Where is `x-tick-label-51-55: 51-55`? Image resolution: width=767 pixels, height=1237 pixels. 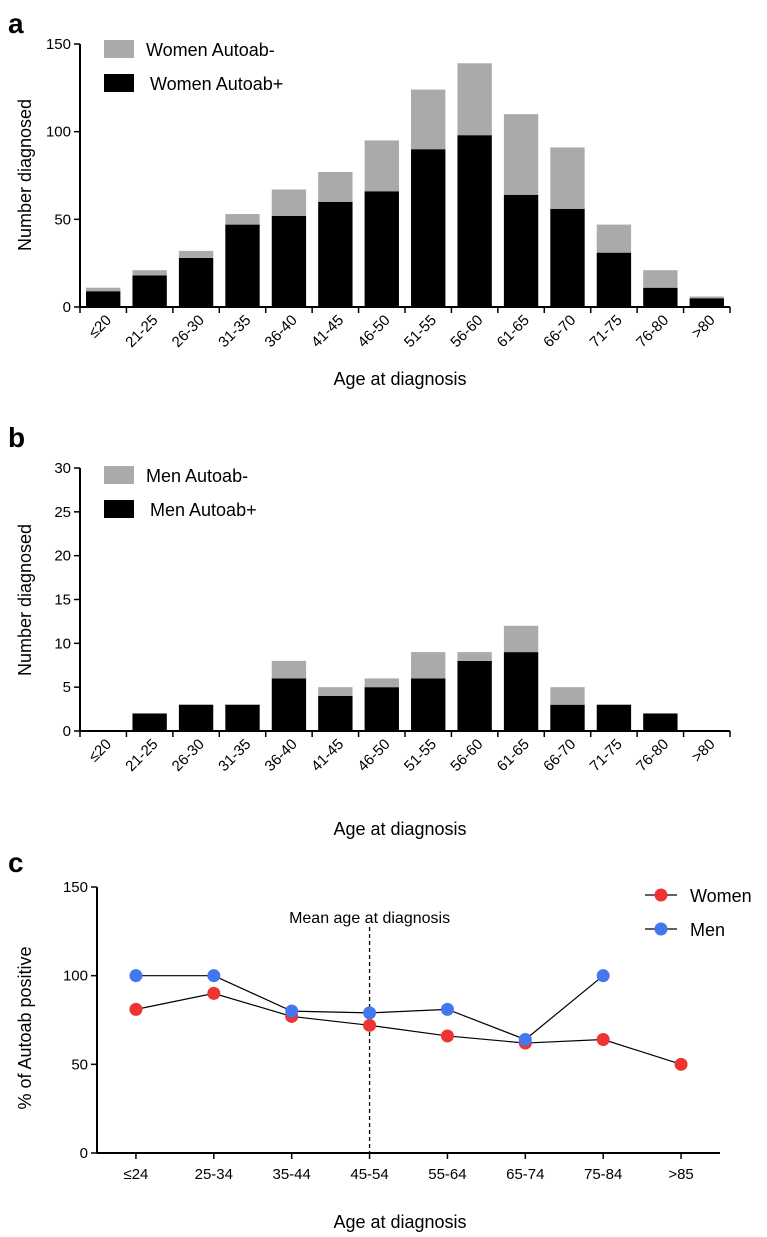
x-tick-label-51-55: 51-55 is located at coordinates (420, 755).